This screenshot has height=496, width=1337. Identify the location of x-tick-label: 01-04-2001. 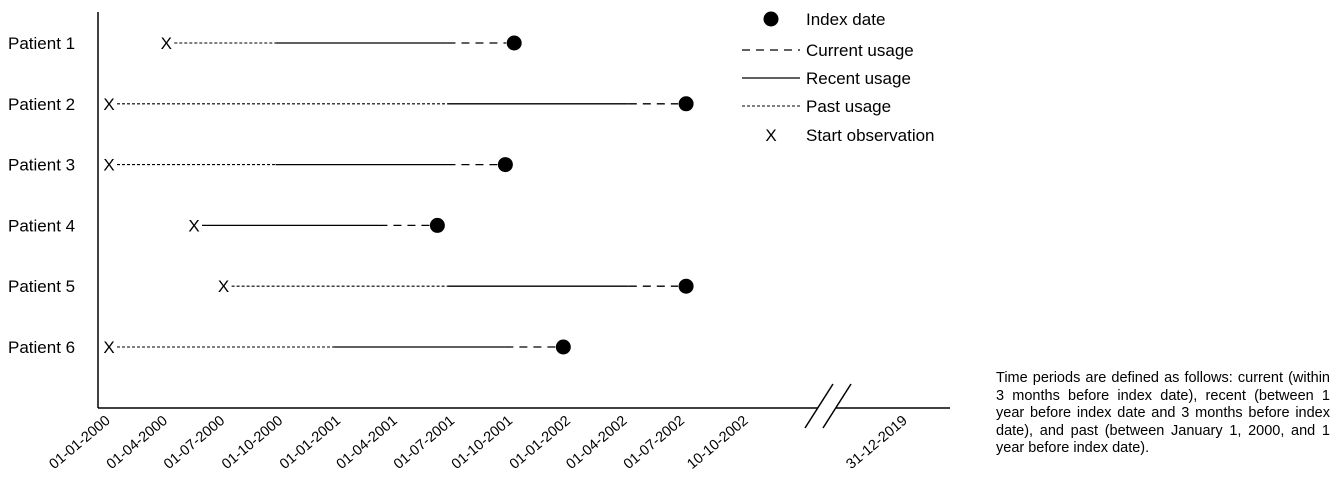
(367, 443).